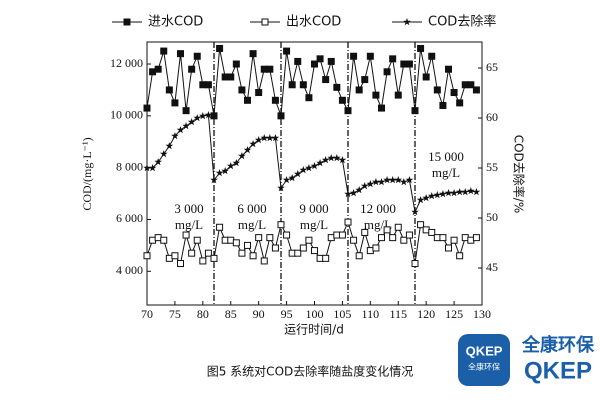  I want to click on x-tick-label: 120, so click(426, 314).